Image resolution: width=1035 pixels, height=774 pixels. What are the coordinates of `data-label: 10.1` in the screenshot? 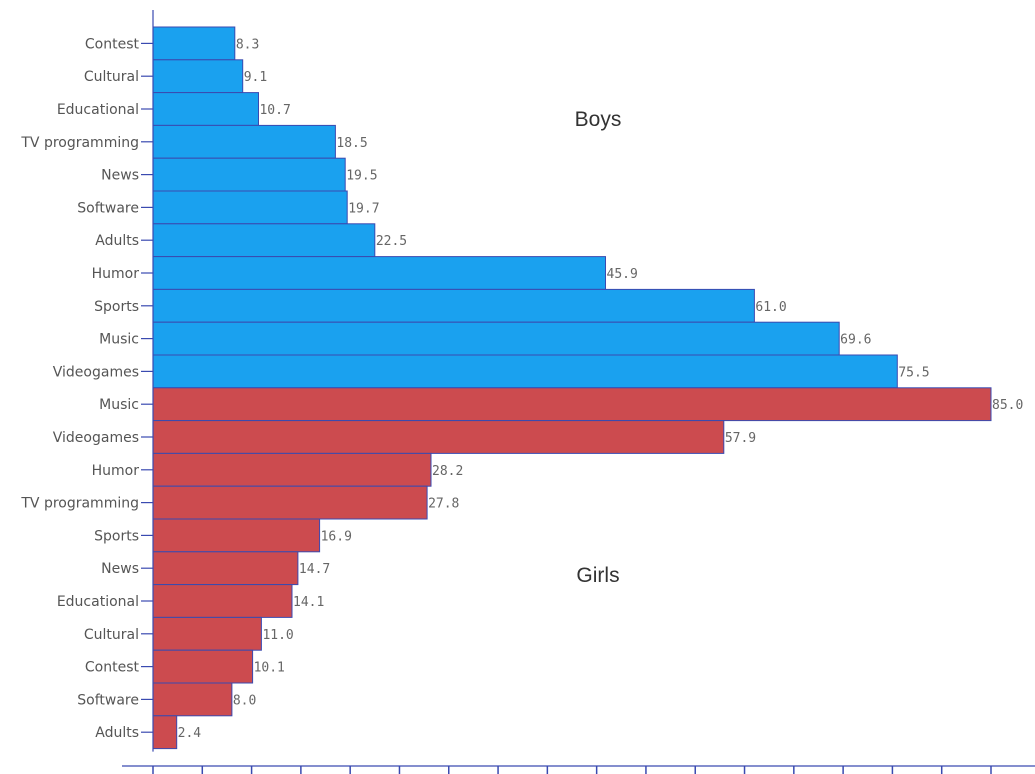 It's located at (269, 668).